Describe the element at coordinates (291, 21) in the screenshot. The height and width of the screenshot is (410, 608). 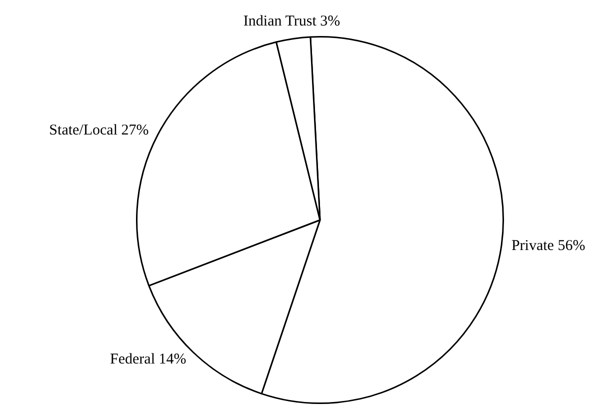
I see `slice-label: Indian Trust 3%` at that location.